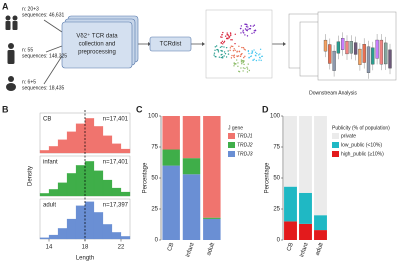  What do you see at coordinates (235, 128) in the screenshot?
I see `legend-title: J gene` at bounding box center [235, 128].